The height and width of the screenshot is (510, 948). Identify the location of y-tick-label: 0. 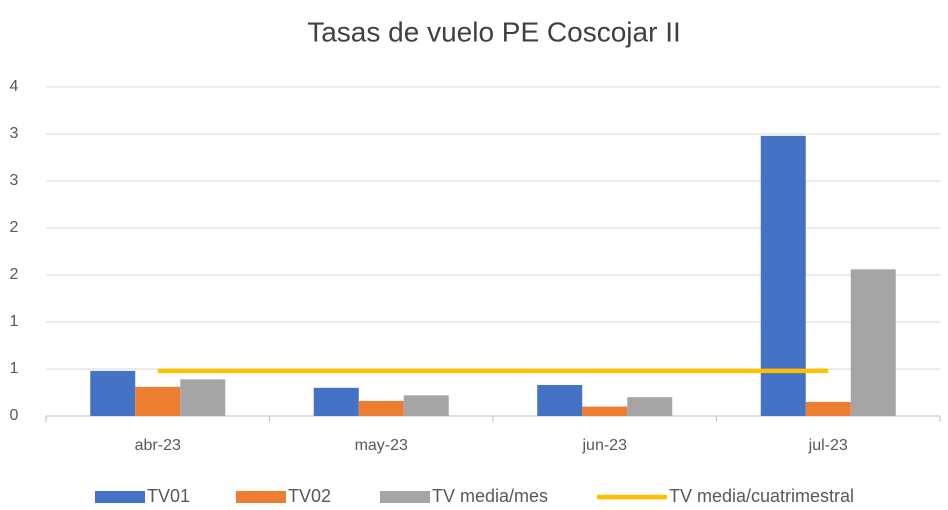
(14, 415).